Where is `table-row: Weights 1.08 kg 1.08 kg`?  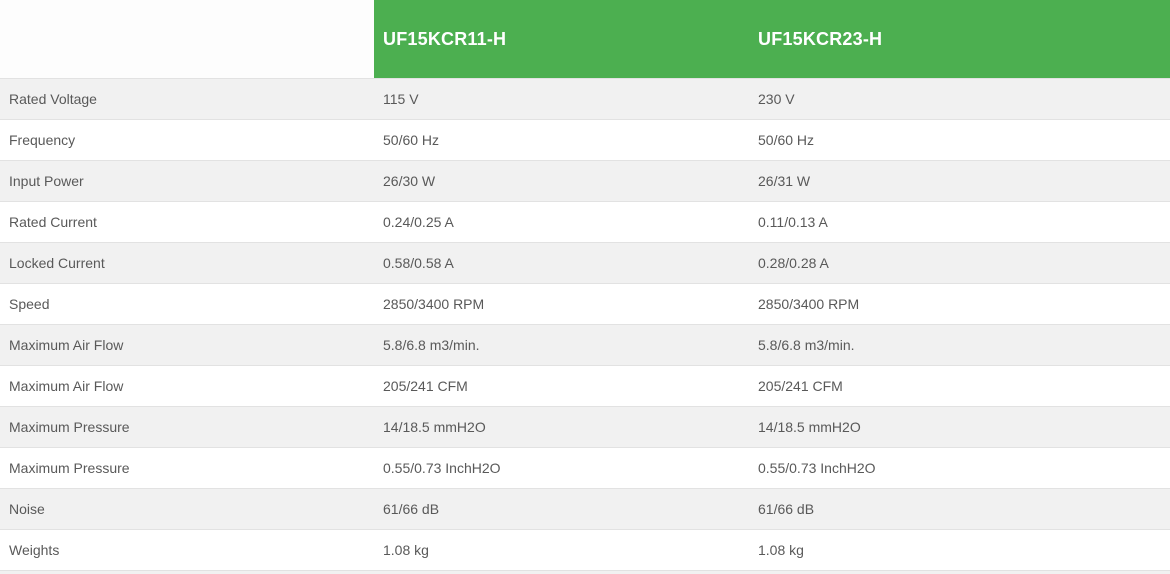
table-row: Weights 1.08 kg 1.08 kg is located at coordinates (585, 549).